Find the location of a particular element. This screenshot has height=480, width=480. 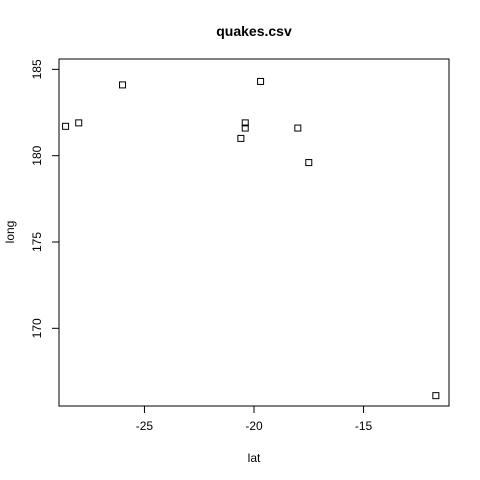

x-tick-label-2: -15 is located at coordinates (364, 426).